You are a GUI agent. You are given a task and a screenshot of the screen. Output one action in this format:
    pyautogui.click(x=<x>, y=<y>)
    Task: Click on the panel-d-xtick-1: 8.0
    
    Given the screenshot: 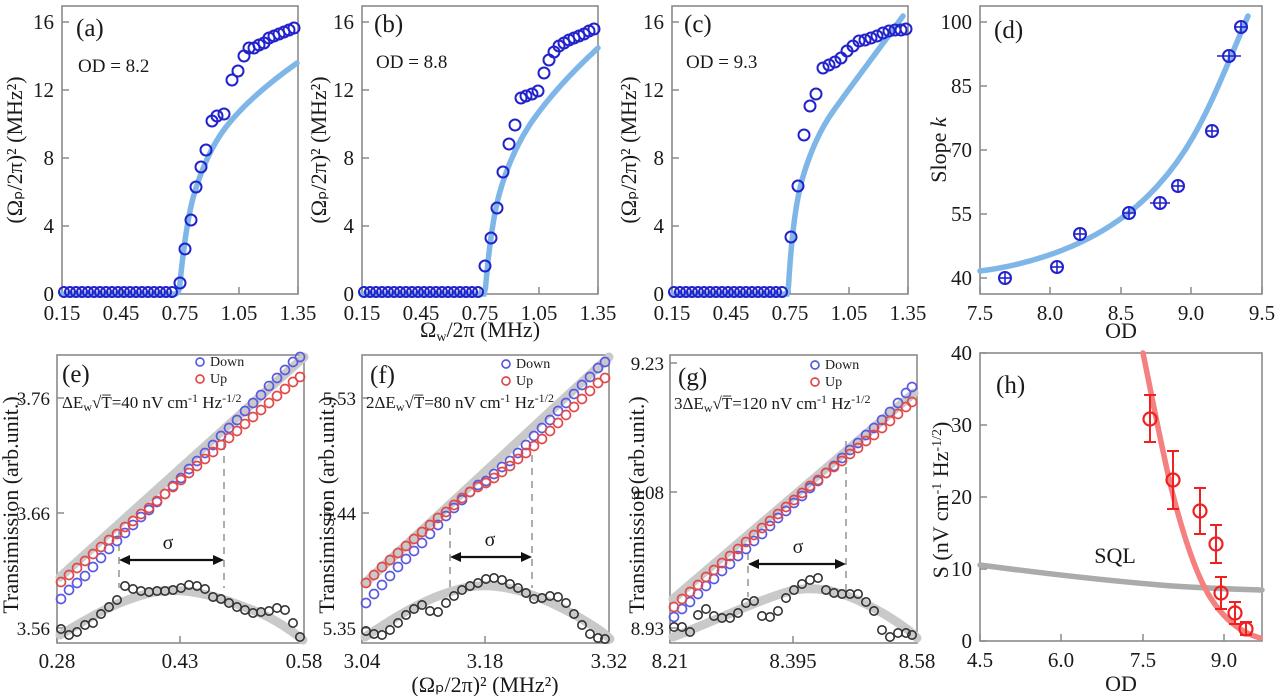 What is the action you would take?
    pyautogui.click(x=1050, y=313)
    